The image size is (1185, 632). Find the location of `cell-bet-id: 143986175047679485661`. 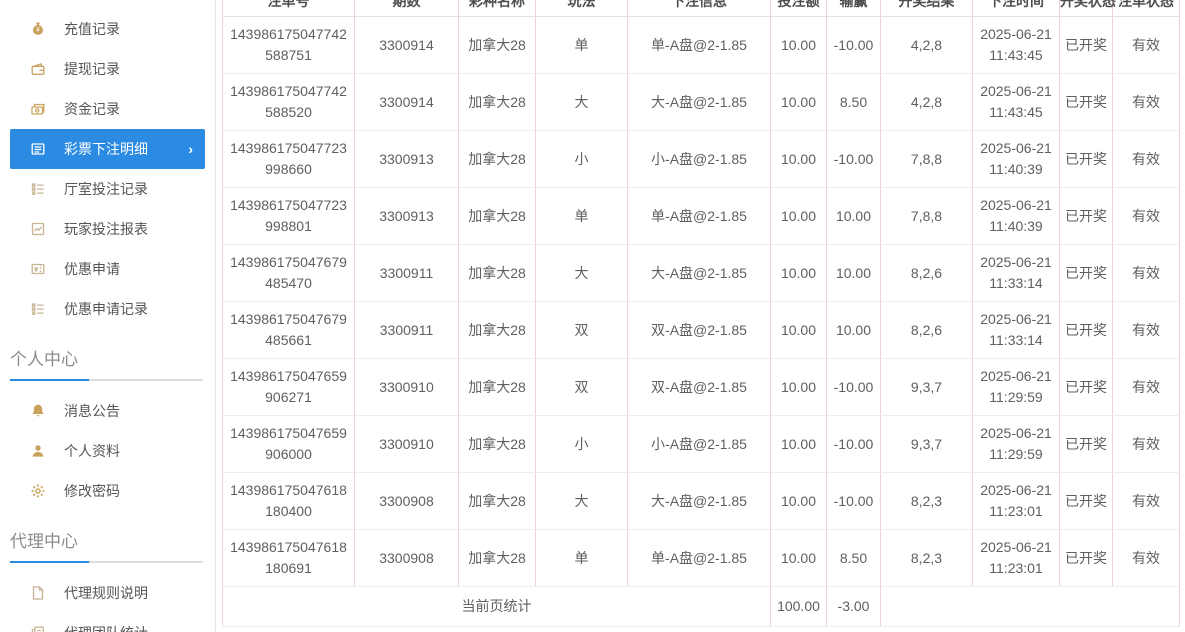

cell-bet-id: 143986175047679485661 is located at coordinates (288, 330).